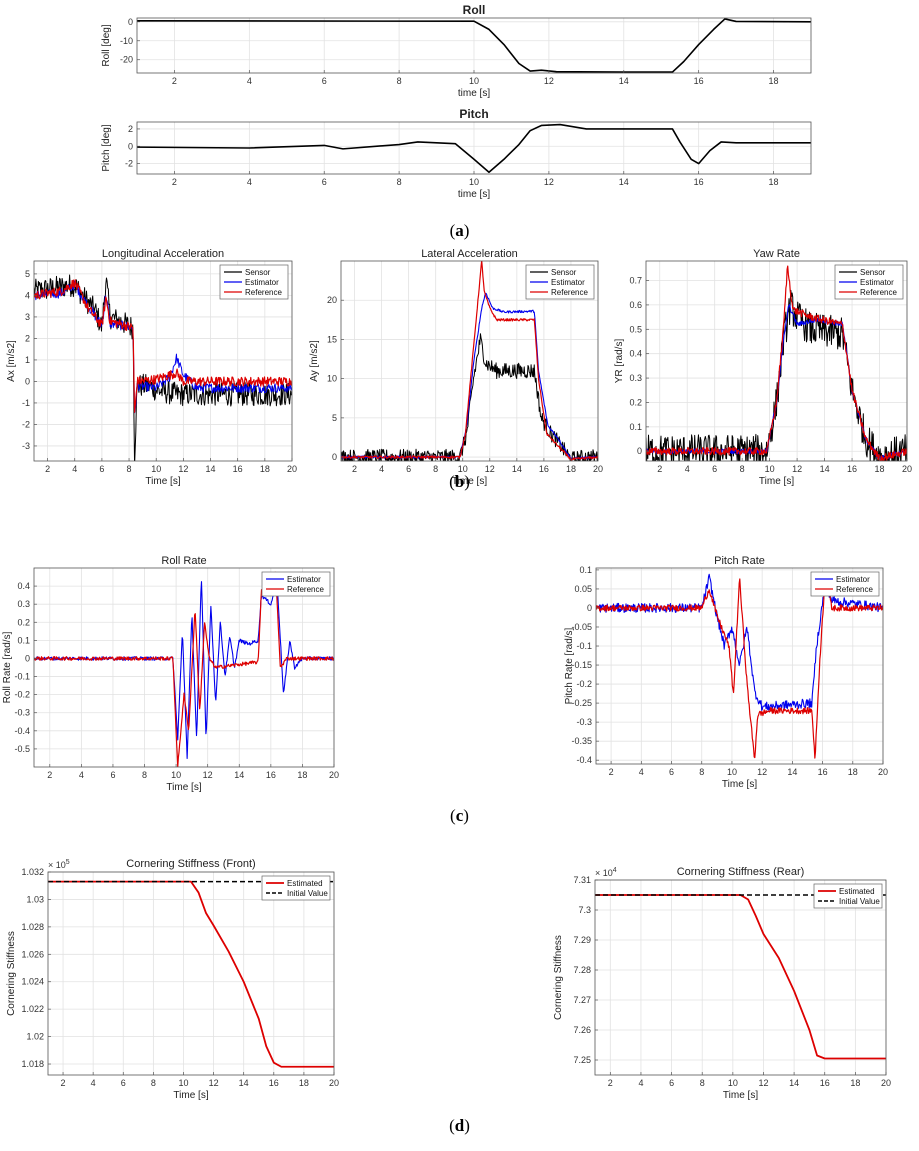 The image size is (919, 1151). What do you see at coordinates (258, 272) in the screenshot?
I see `legend-label: Sensor` at bounding box center [258, 272].